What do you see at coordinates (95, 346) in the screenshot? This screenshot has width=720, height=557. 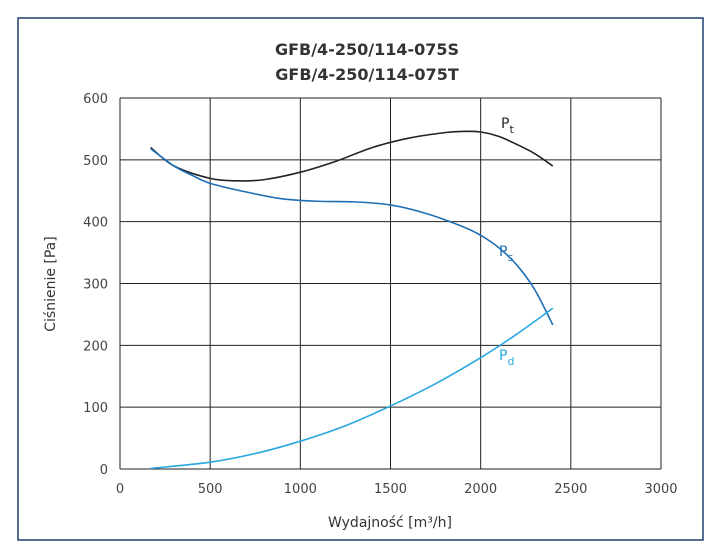 I see `y-tick-label: 200` at bounding box center [95, 346].